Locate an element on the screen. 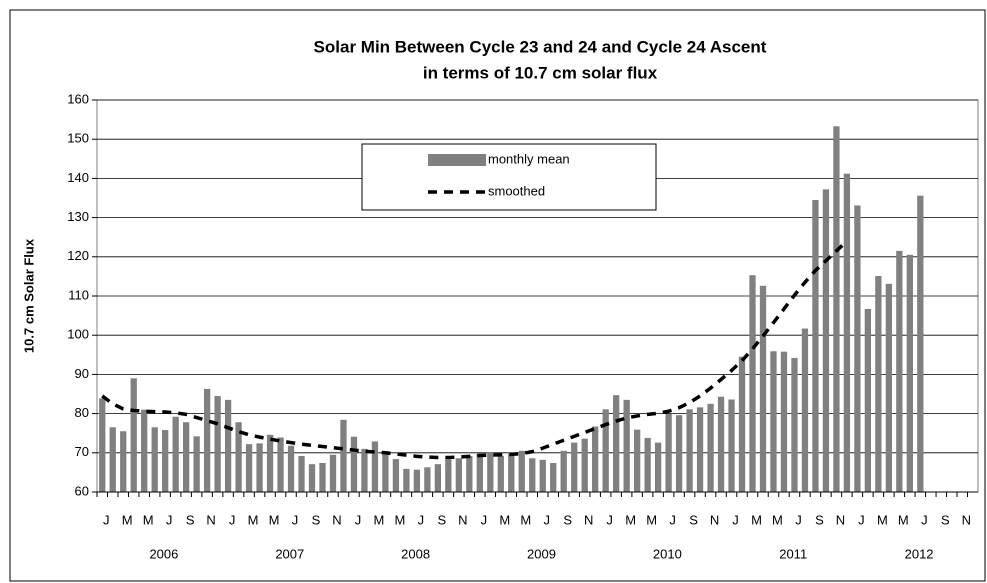 Image resolution: width=987 pixels, height=583 pixels. y-tick-label: 60 is located at coordinates (82, 490).